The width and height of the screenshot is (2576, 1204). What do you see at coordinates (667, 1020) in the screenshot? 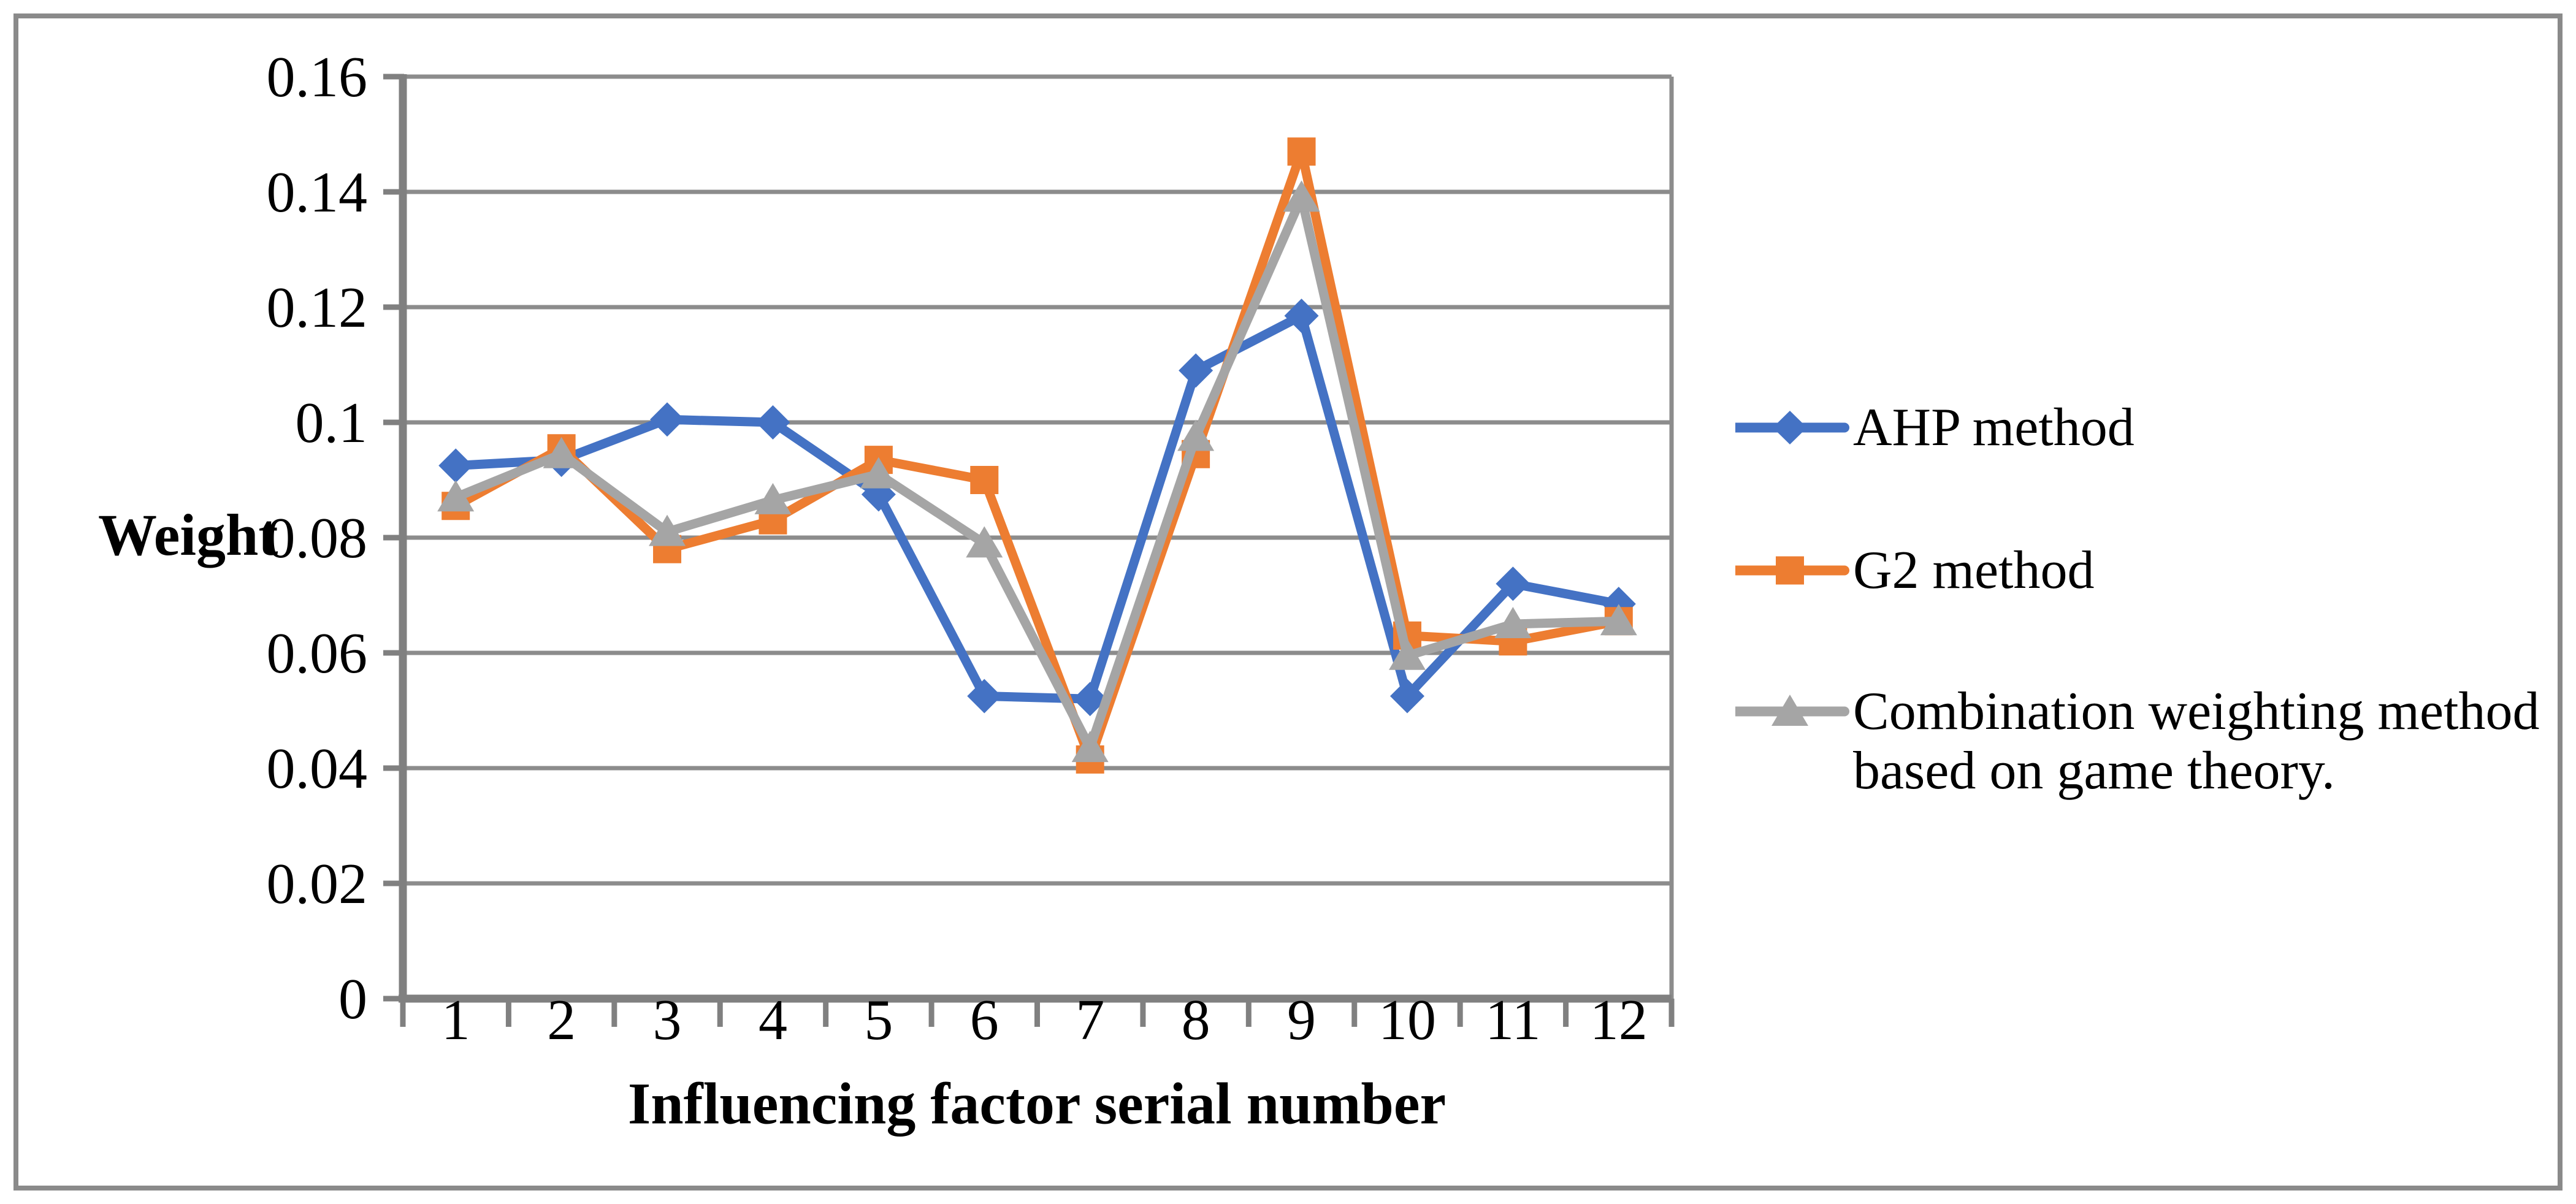
I see `x-tick-label: 3` at bounding box center [667, 1020].